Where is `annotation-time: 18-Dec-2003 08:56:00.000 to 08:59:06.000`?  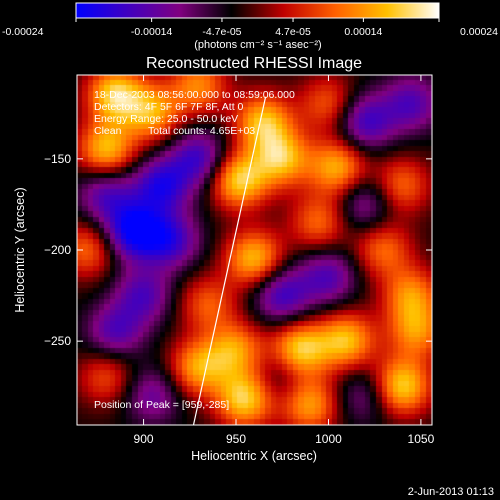 annotation-time: 18-Dec-2003 08:56:00.000 to 08:59:06.000 is located at coordinates (194, 95).